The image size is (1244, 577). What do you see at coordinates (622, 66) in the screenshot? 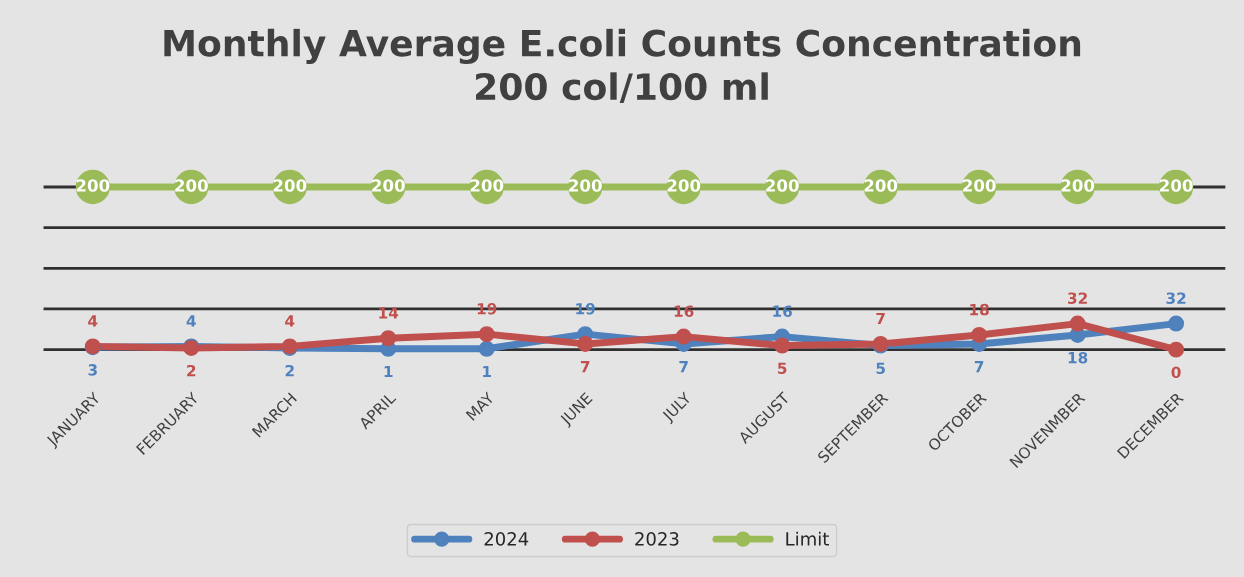
I see `chart-title: Monthly Average E.coli Counts Concentration 200 col/100 ml` at bounding box center [622, 66].